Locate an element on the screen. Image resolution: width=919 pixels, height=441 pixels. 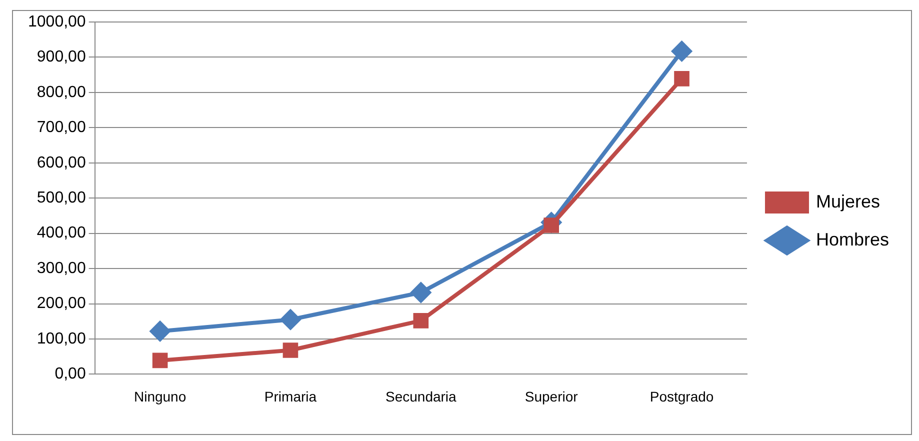
y-tick-label: 400,00 is located at coordinates (61, 233).